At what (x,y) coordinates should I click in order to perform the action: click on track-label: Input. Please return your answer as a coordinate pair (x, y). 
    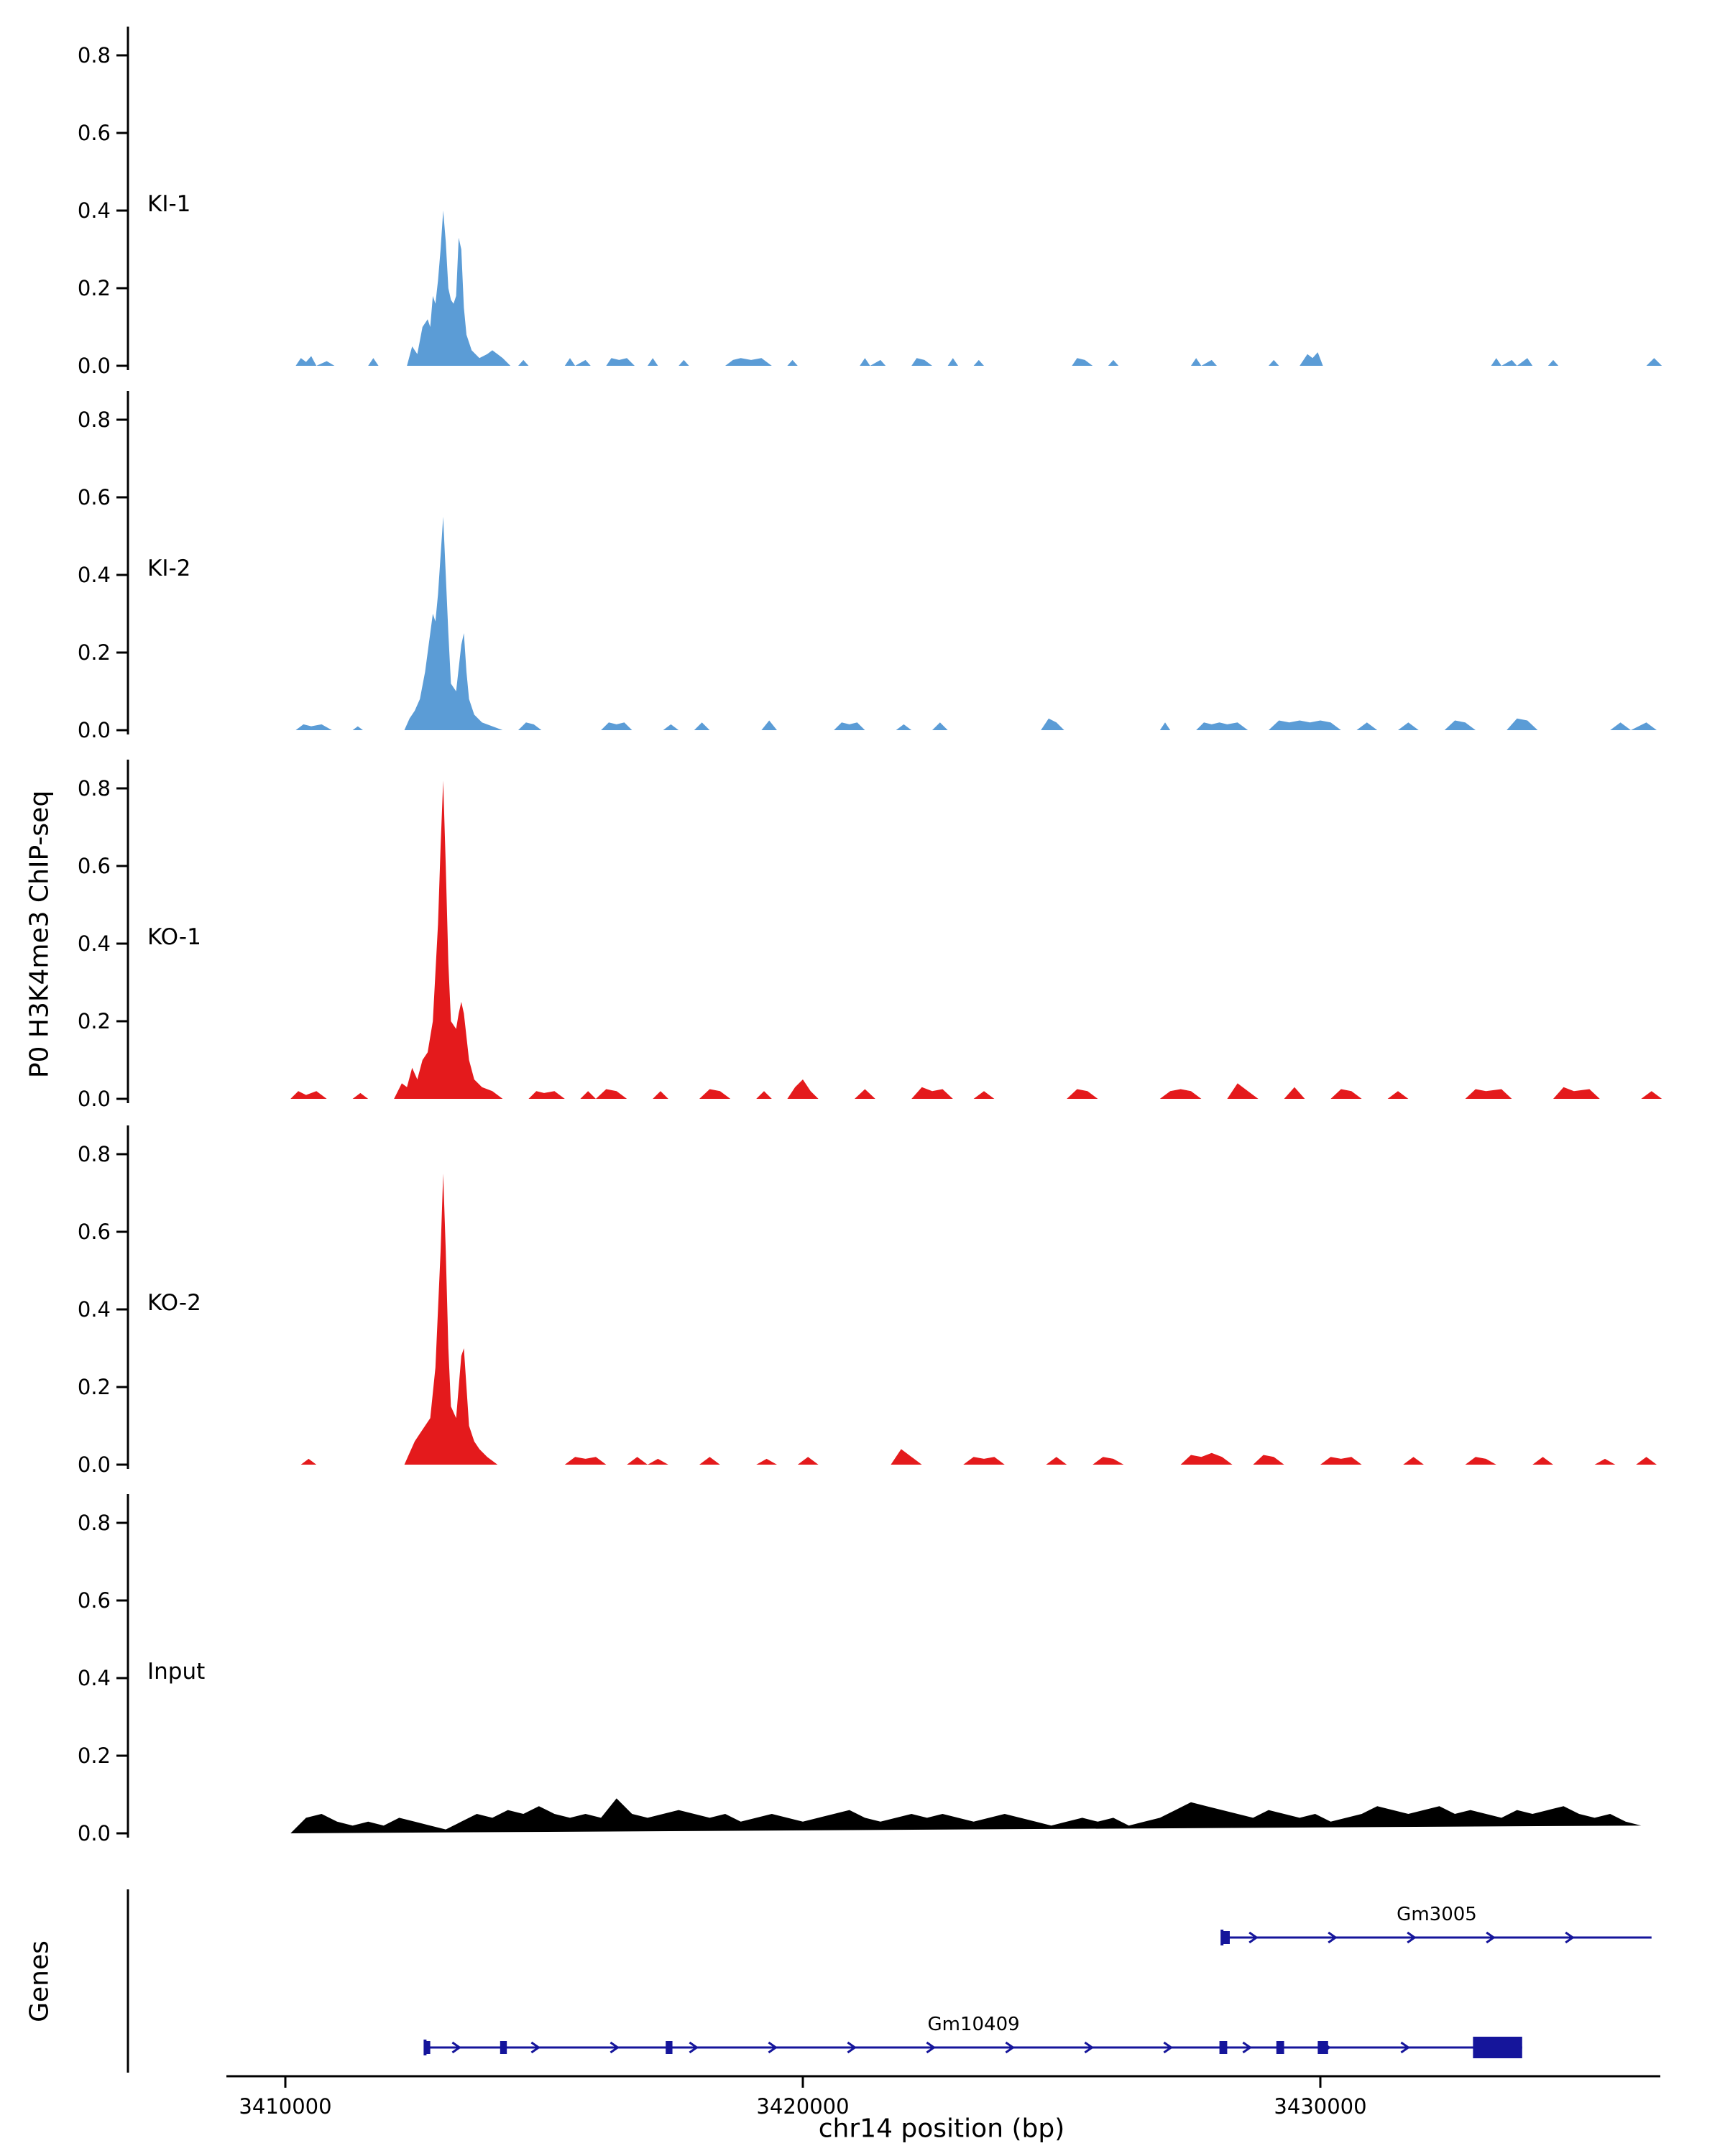
    Looking at the image, I should click on (176, 1672).